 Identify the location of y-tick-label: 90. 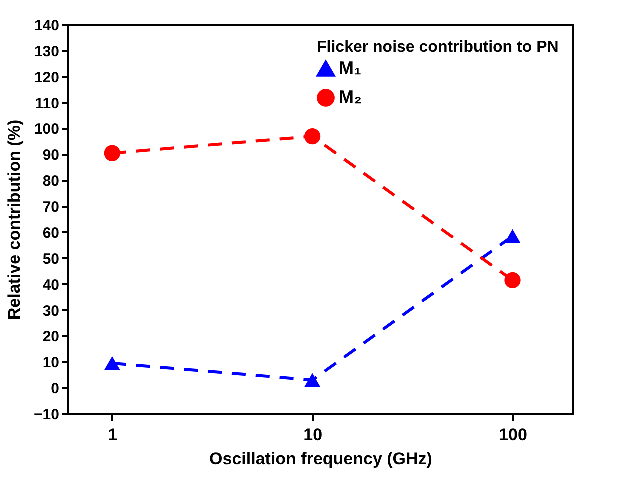
(51, 155).